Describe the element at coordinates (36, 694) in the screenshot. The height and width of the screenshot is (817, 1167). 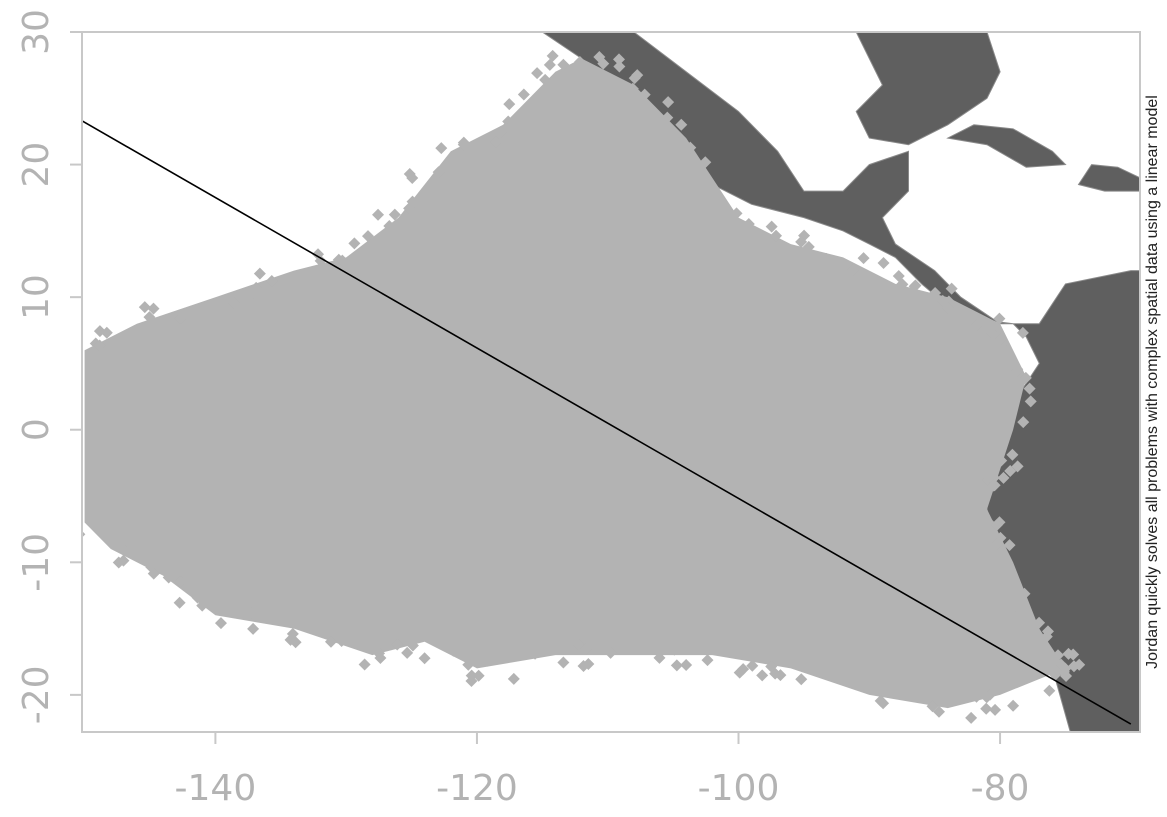
I see `y-tick-label: -20` at that location.